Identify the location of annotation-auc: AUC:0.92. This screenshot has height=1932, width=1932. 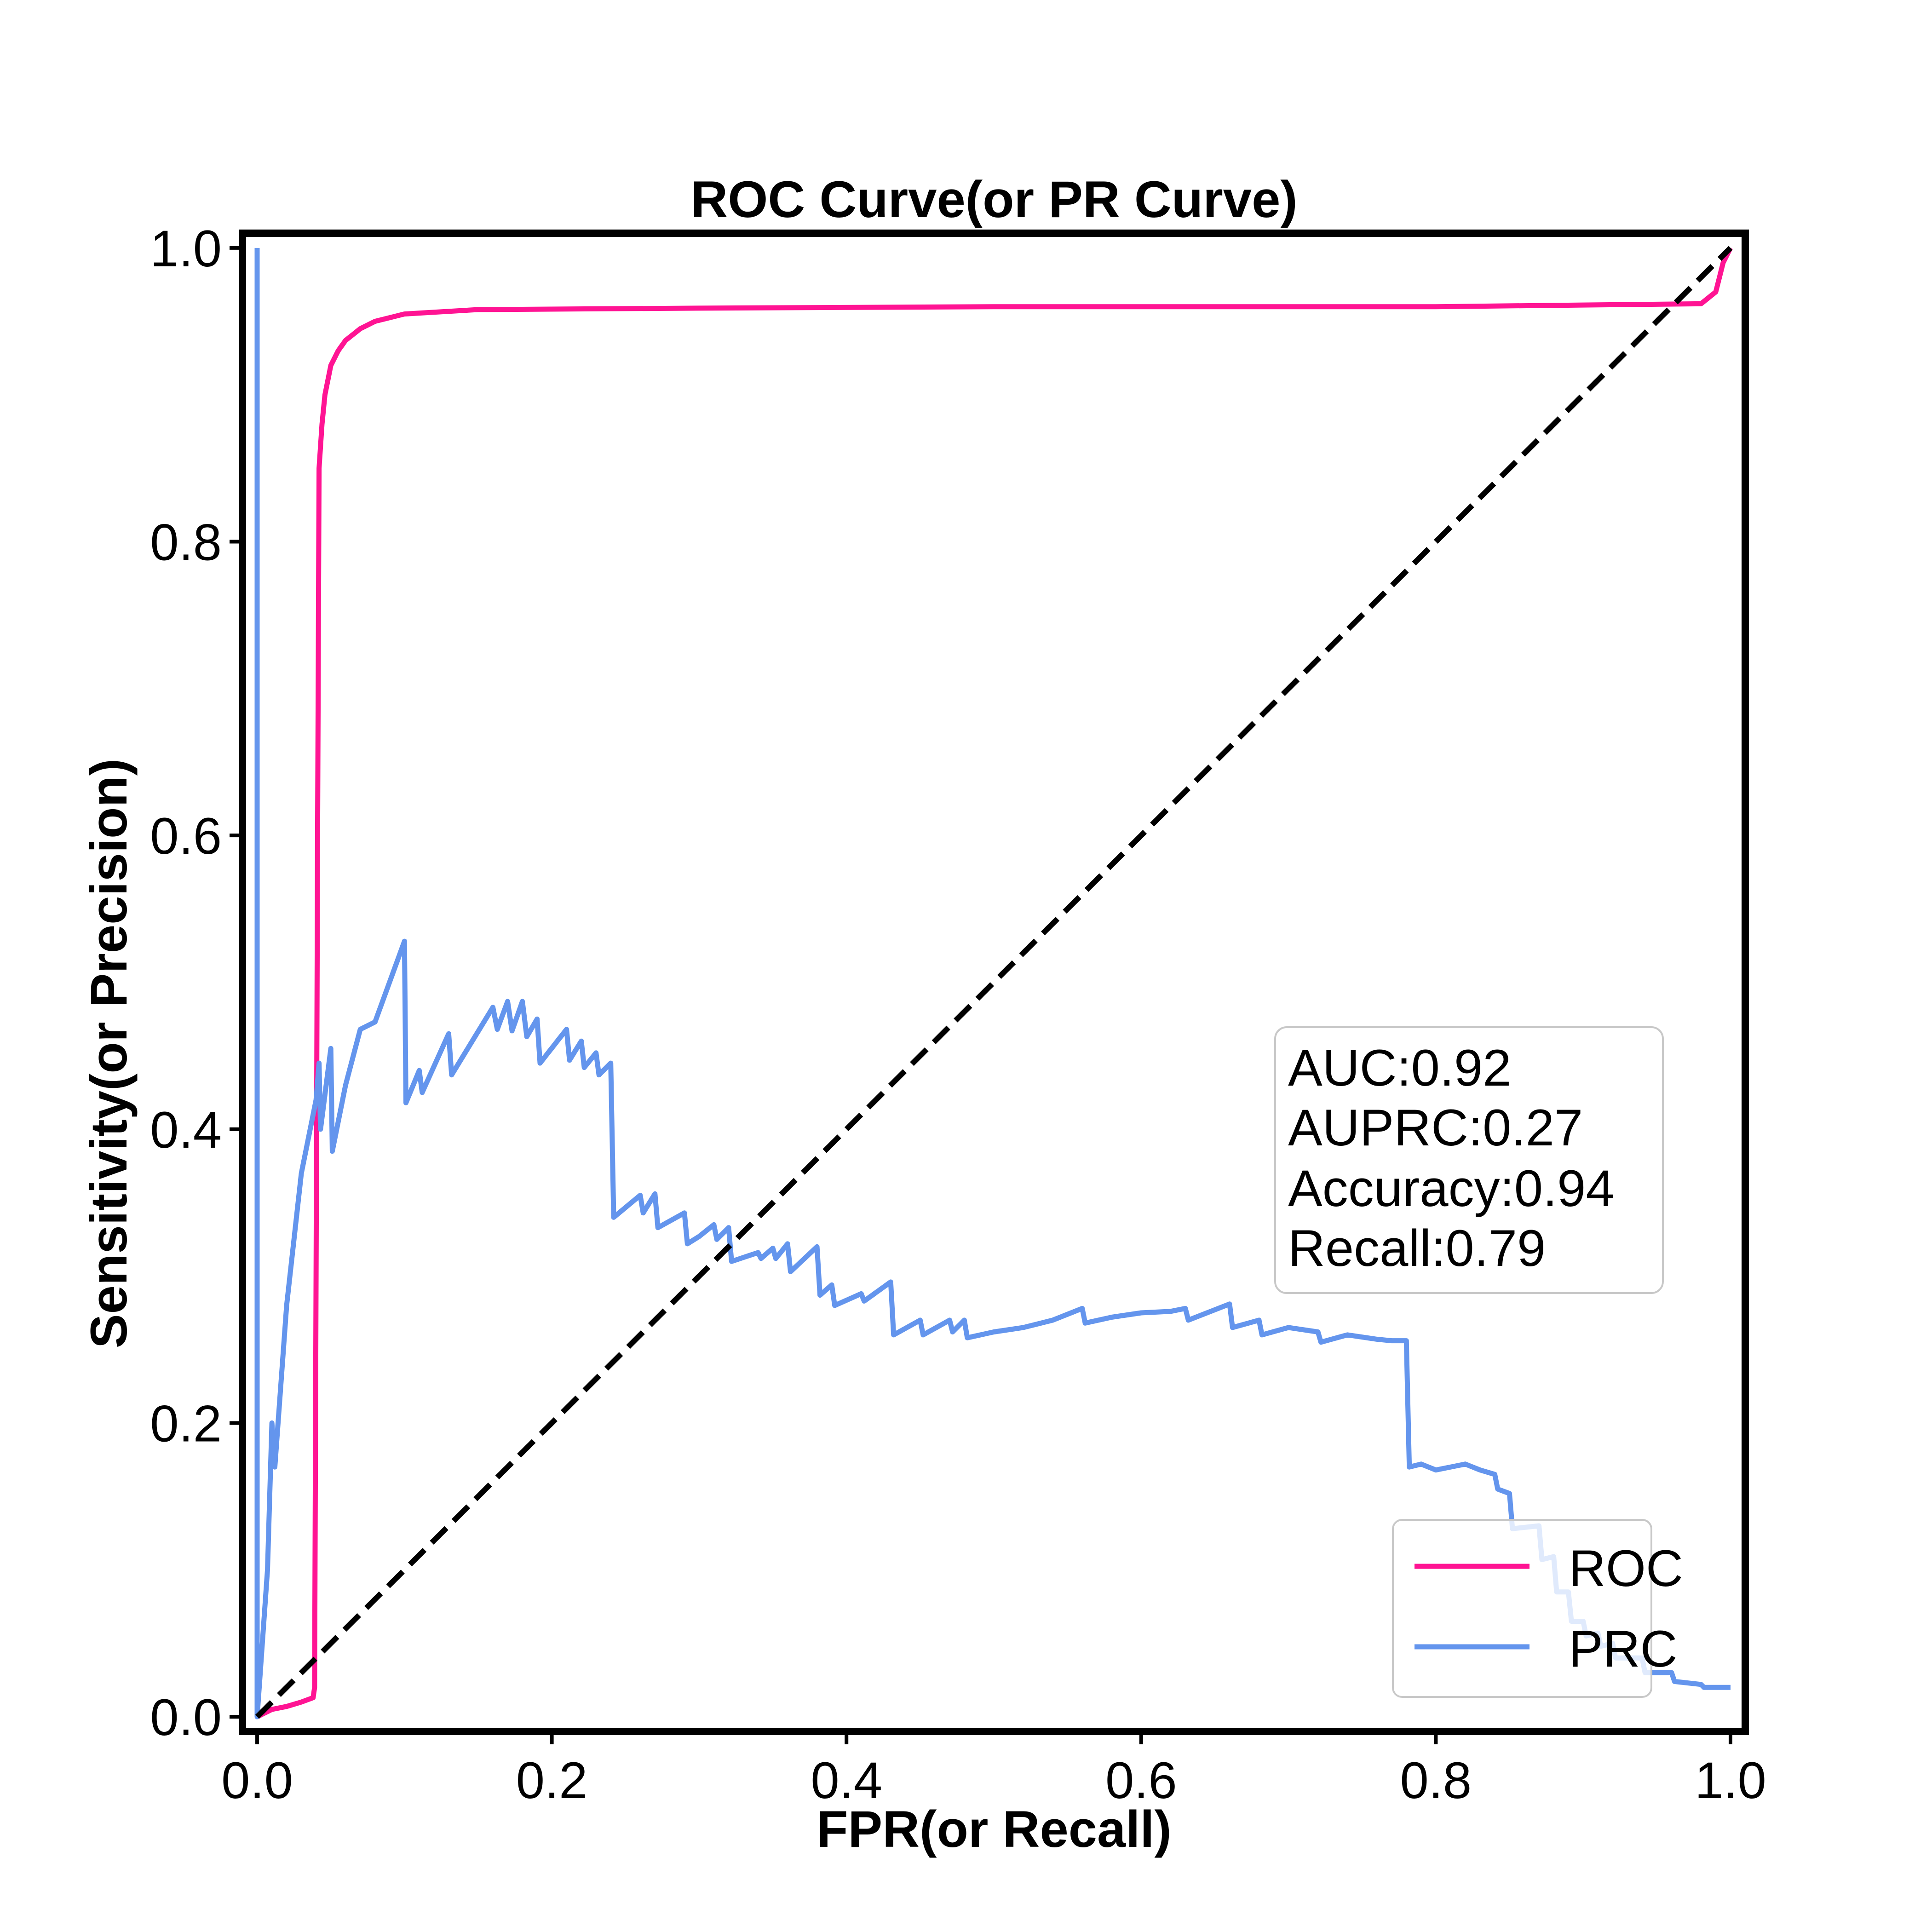
(1400, 1068).